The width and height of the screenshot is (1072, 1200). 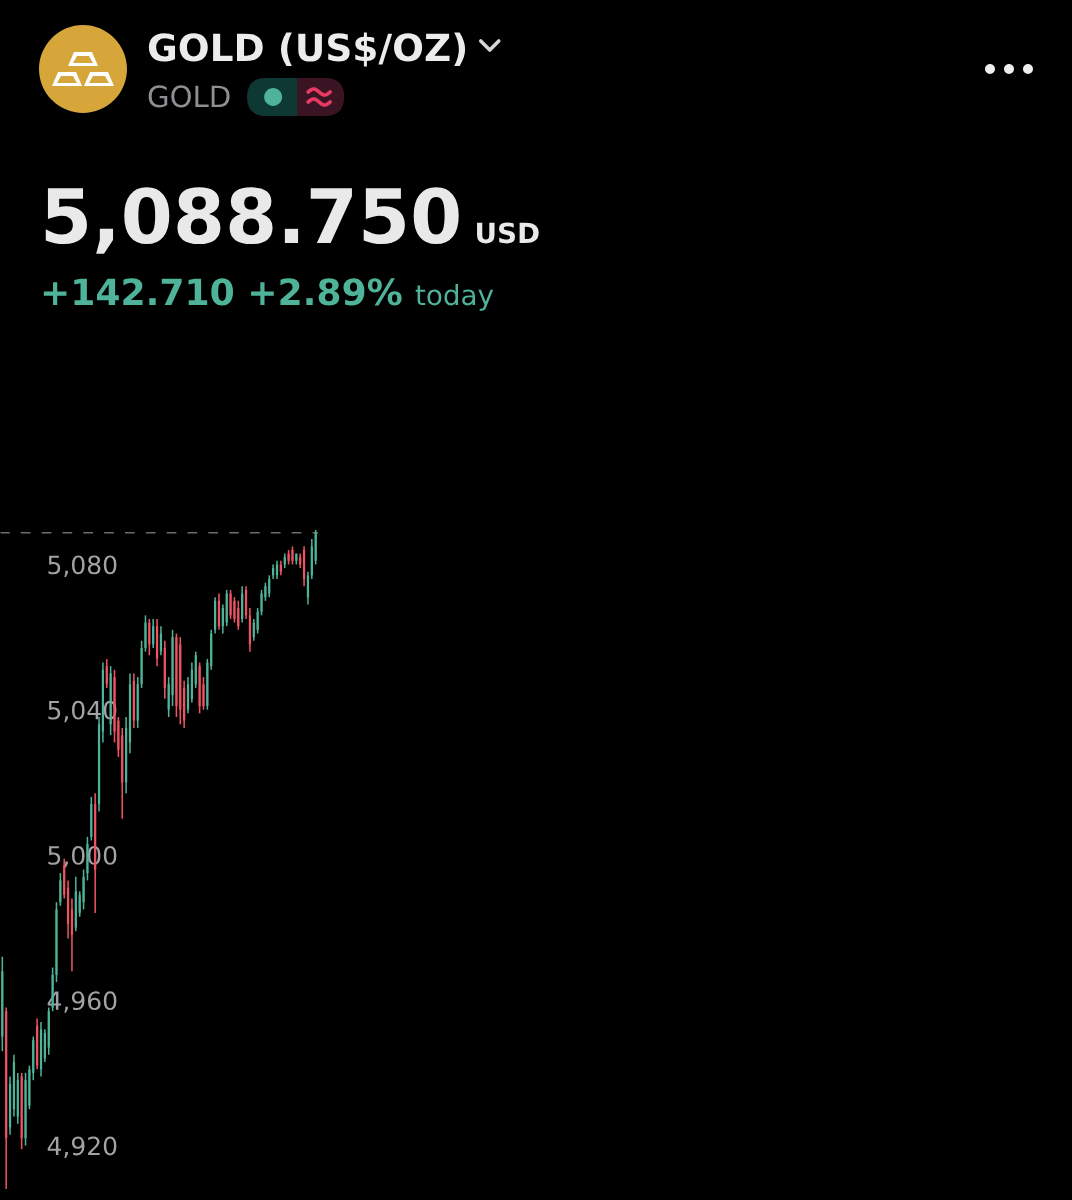 What do you see at coordinates (82, 566) in the screenshot?
I see `y-tick-label: 5,080` at bounding box center [82, 566].